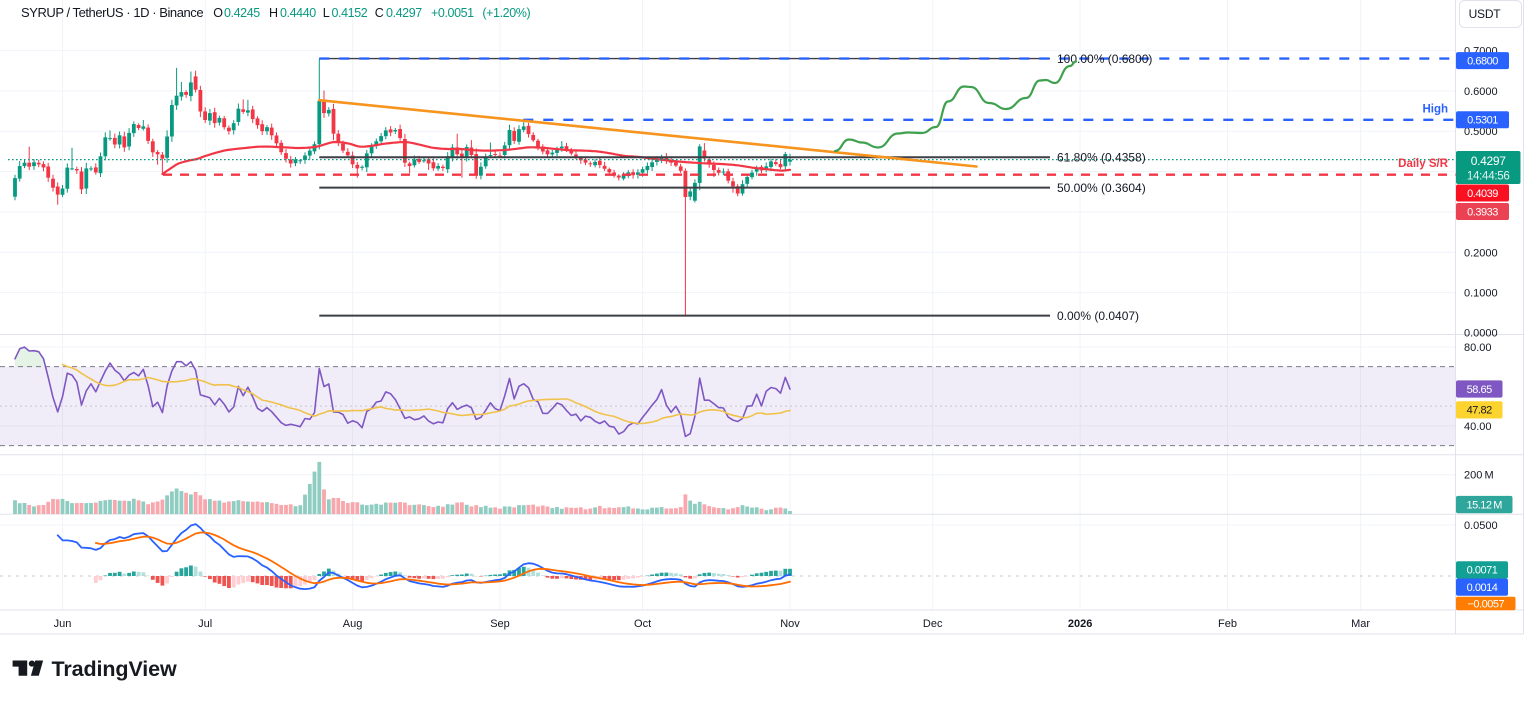 The image size is (1536, 706). What do you see at coordinates (1482, 212) in the screenshot?
I see `svg-text: 0.3933` at bounding box center [1482, 212].